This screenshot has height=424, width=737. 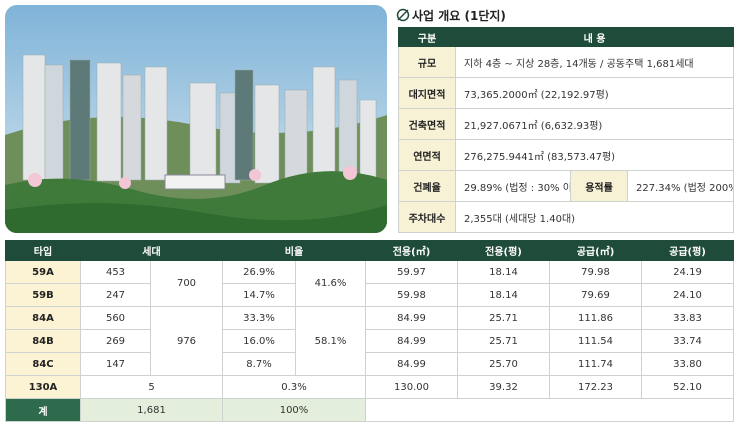 I want to click on row-label: 건폐율, so click(x=427, y=186).